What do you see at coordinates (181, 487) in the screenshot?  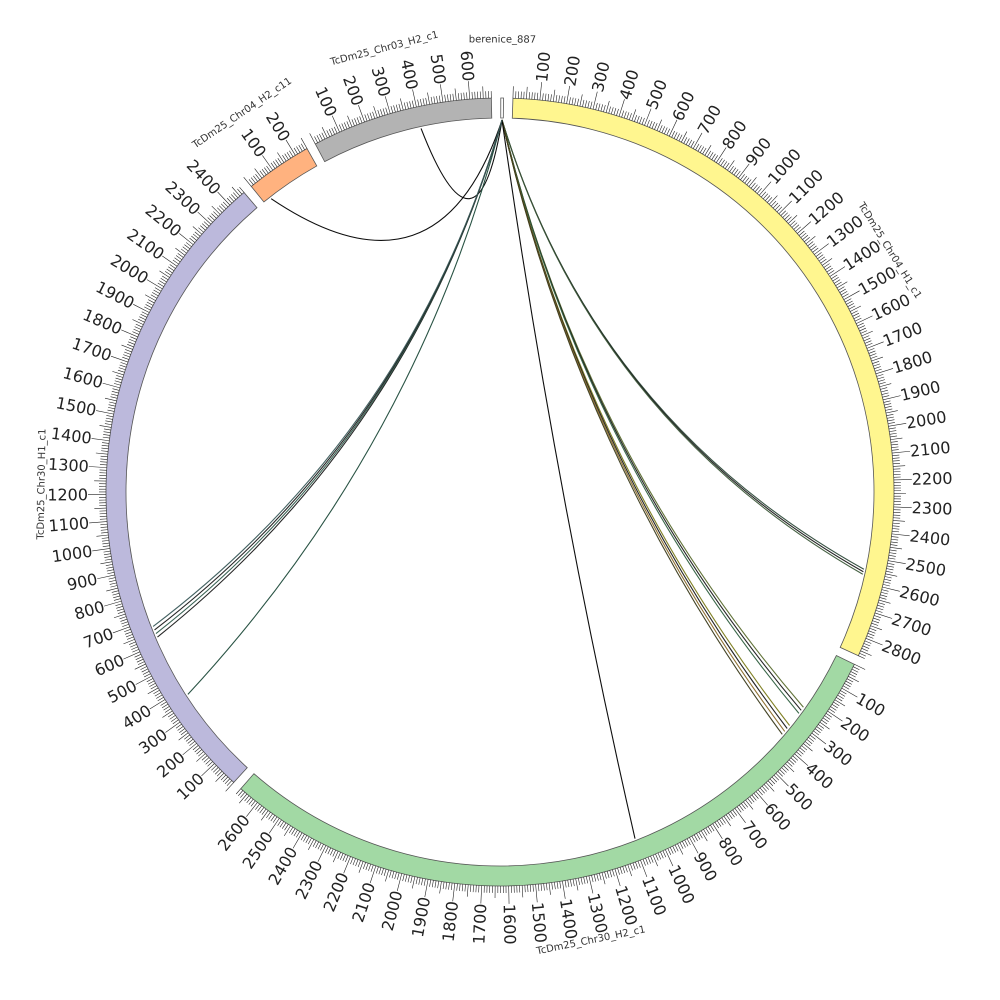 I see `segment-tcdm25-chr30-h1-c1` at bounding box center [181, 487].